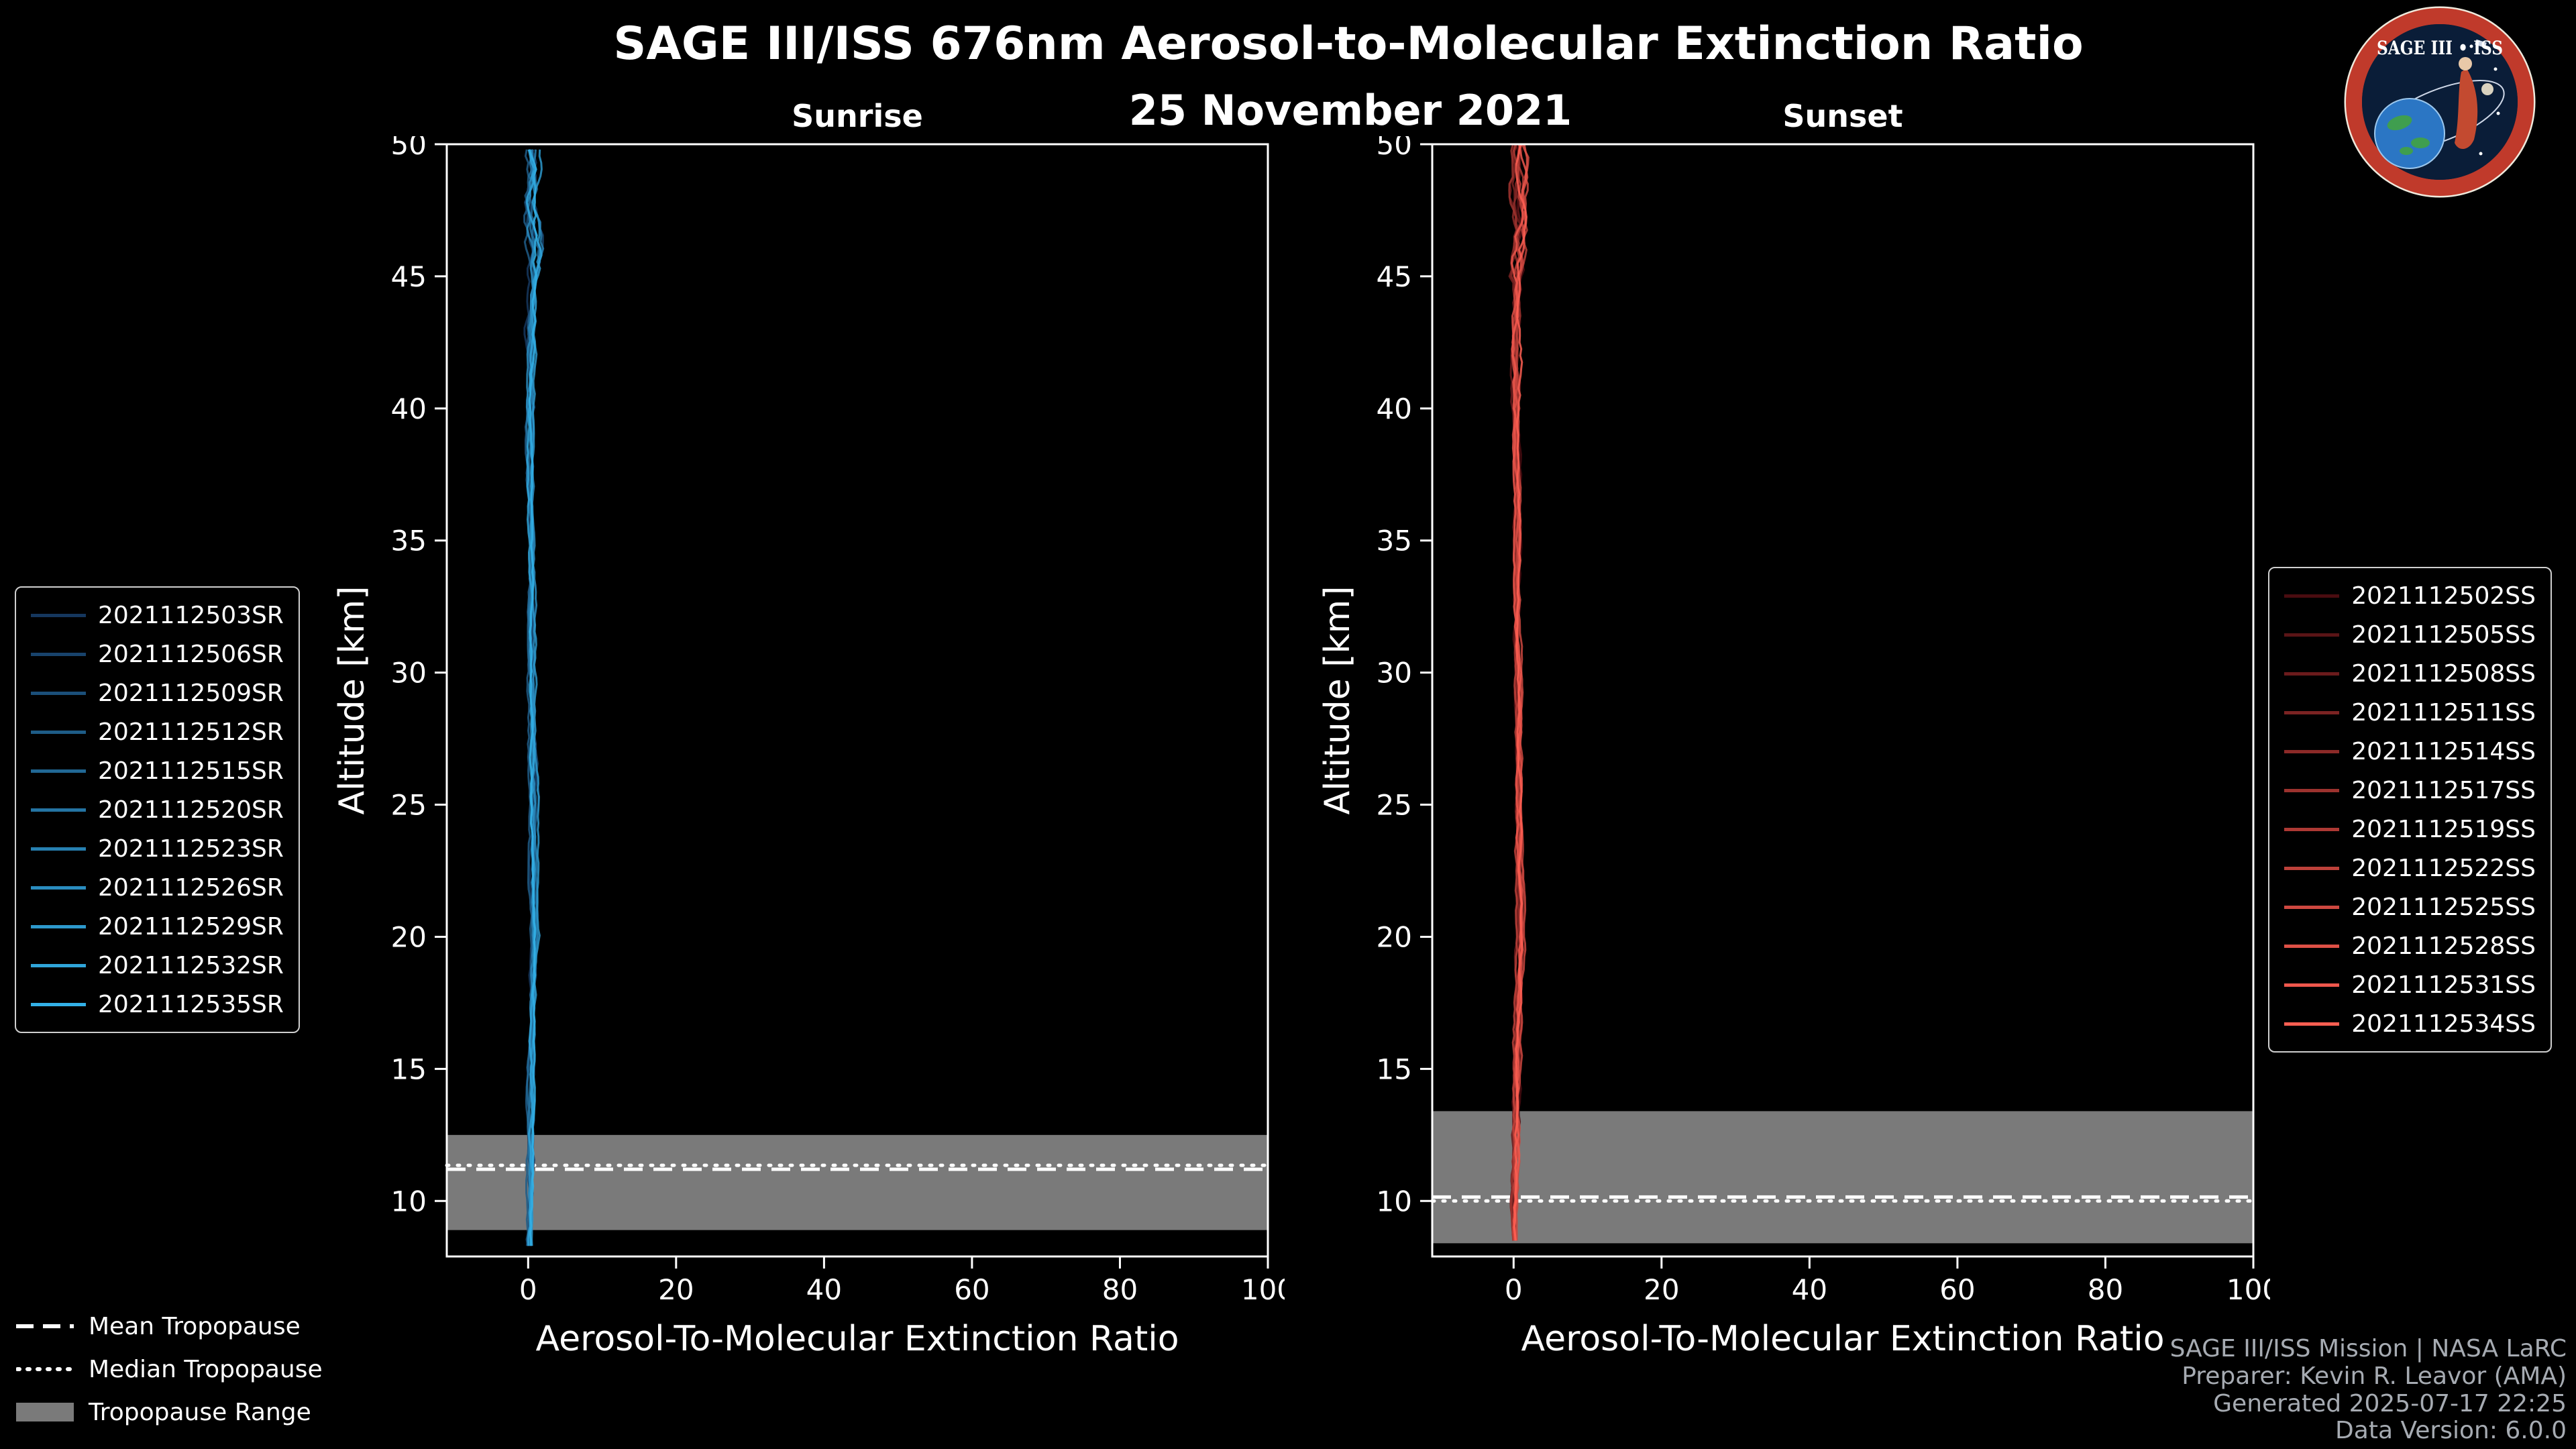 This screenshot has height=1449, width=2576. I want to click on legend-item-label: 2021112525SS, so click(2443, 907).